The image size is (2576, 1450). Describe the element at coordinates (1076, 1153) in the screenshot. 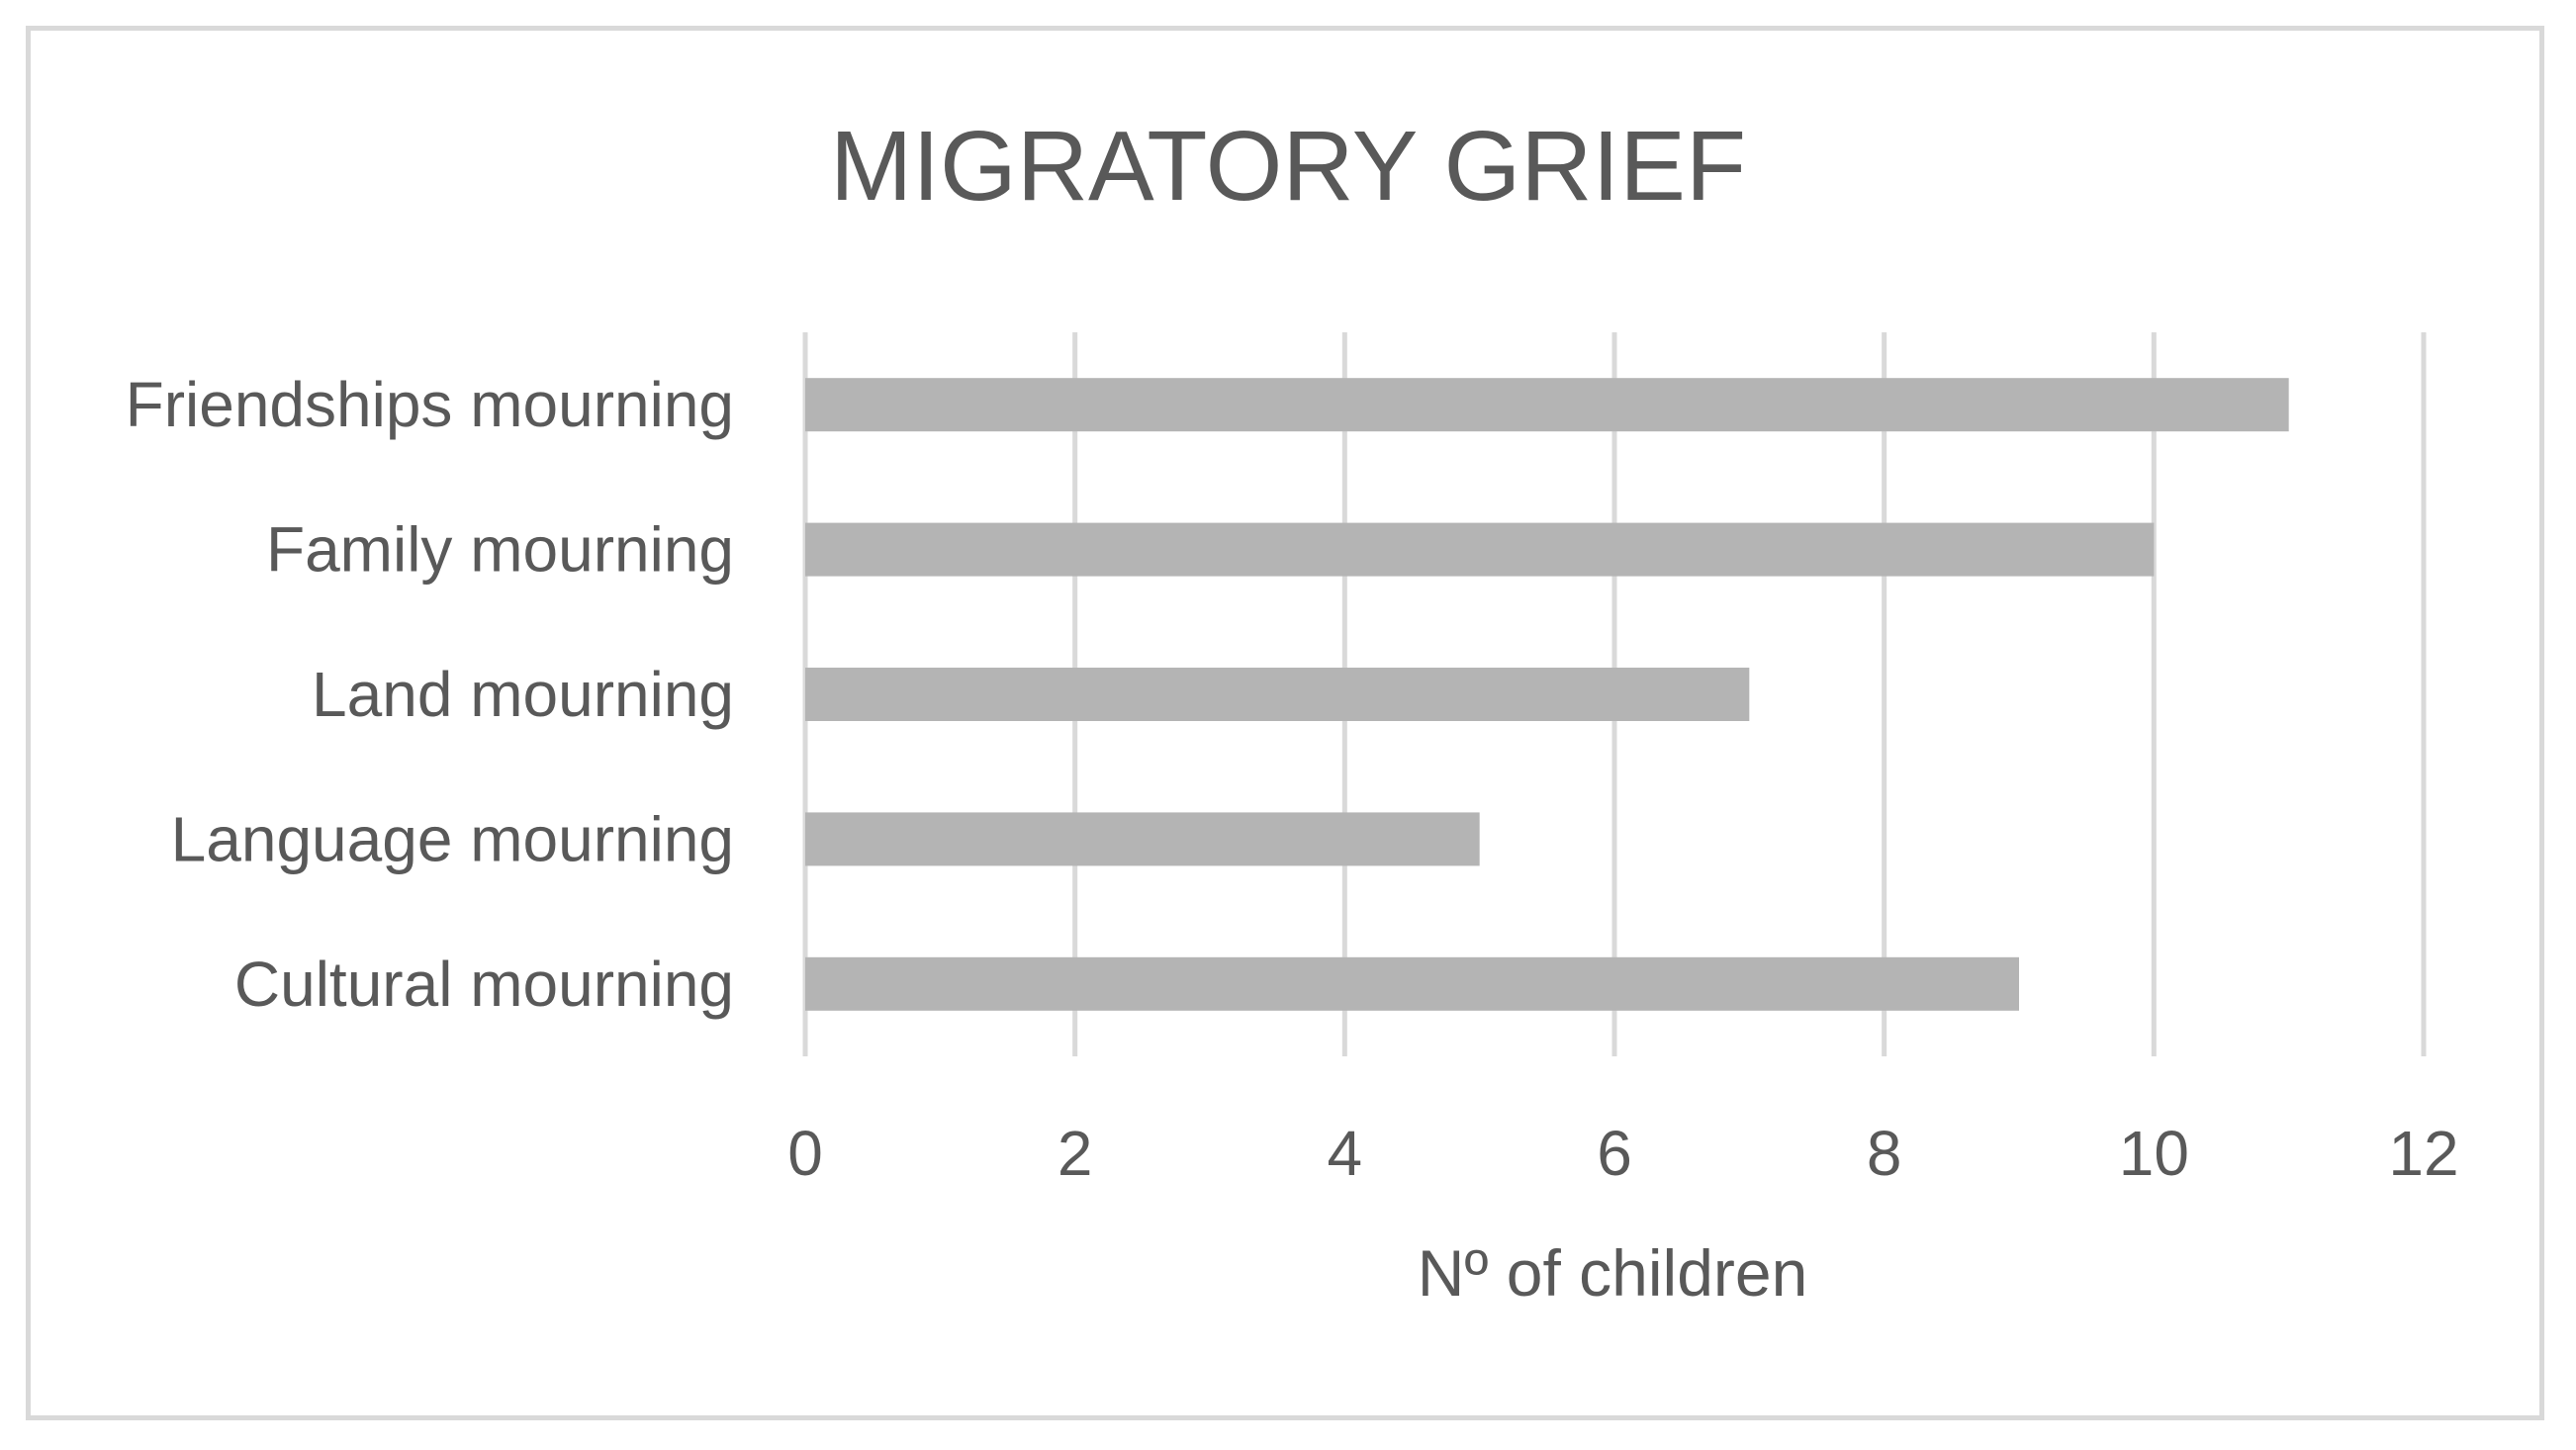

I see `x-tick-label: 2` at that location.